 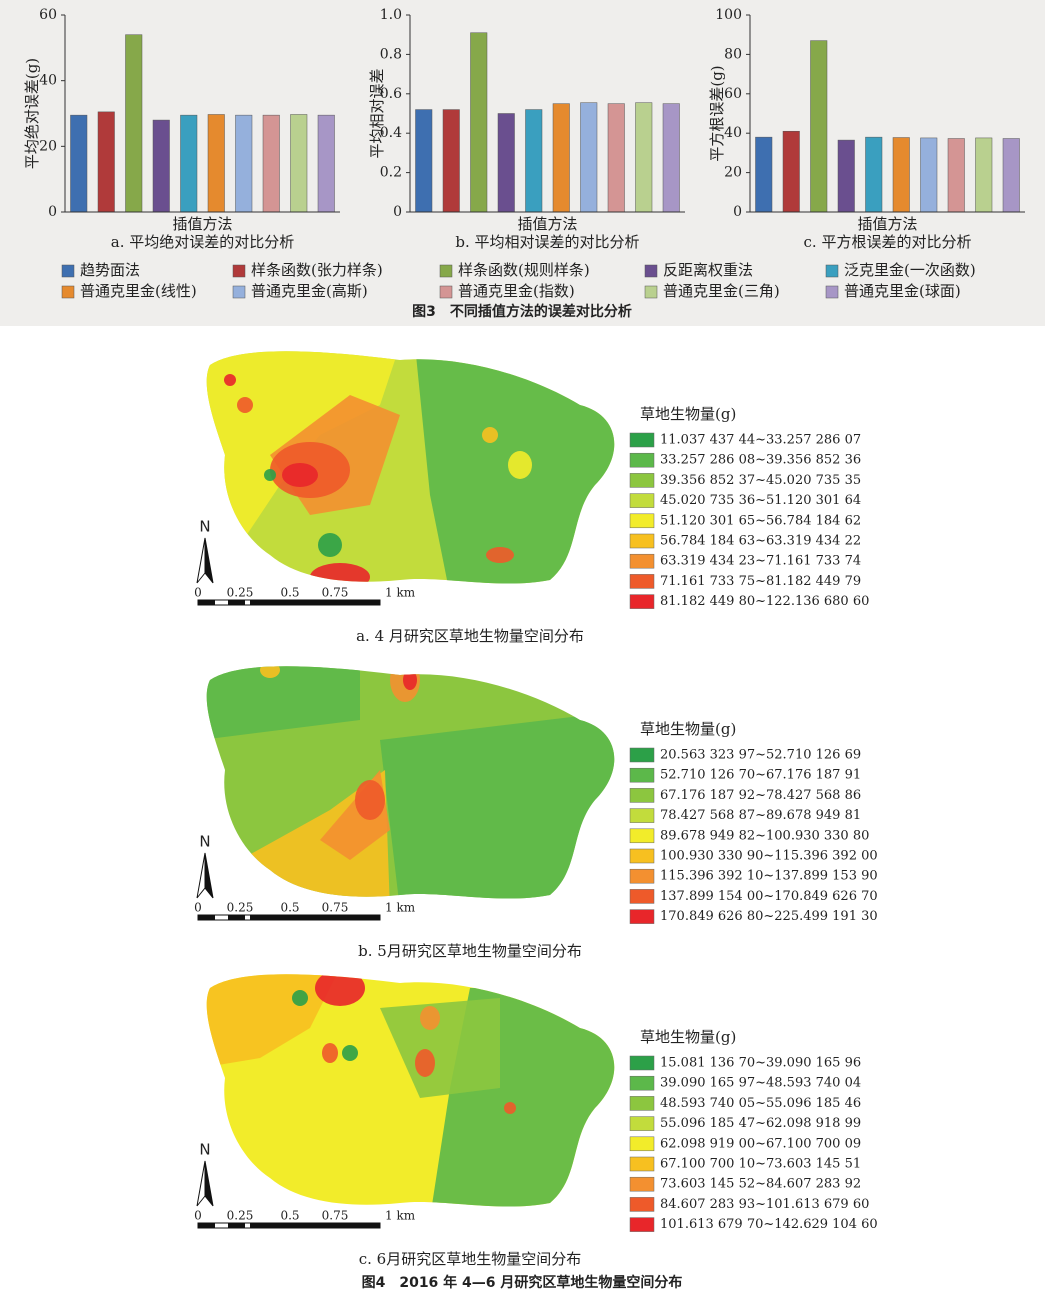 I want to click on y-tick-label: 40, so click(x=733, y=133).